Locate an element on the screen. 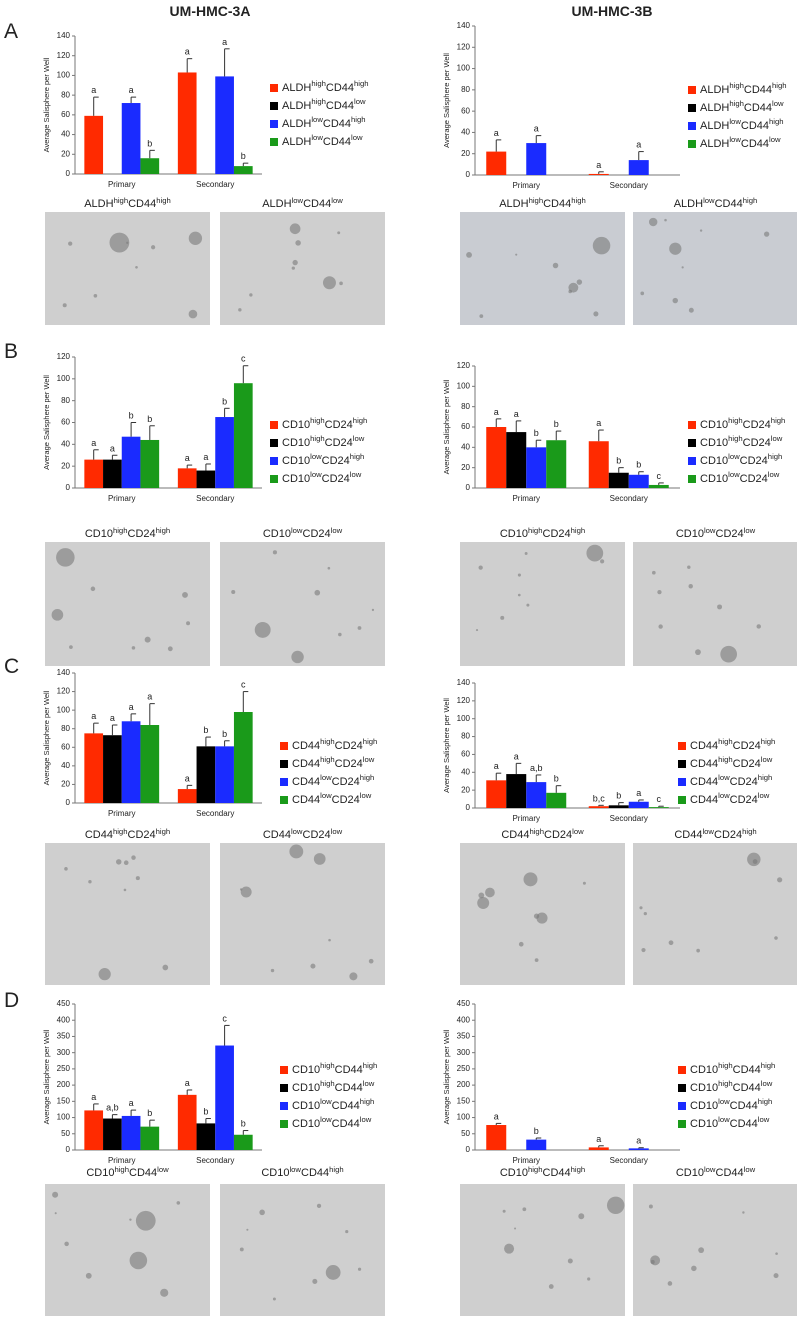 This screenshot has width=797, height=1323. y-tick-label: 250 is located at coordinates (64, 1068).